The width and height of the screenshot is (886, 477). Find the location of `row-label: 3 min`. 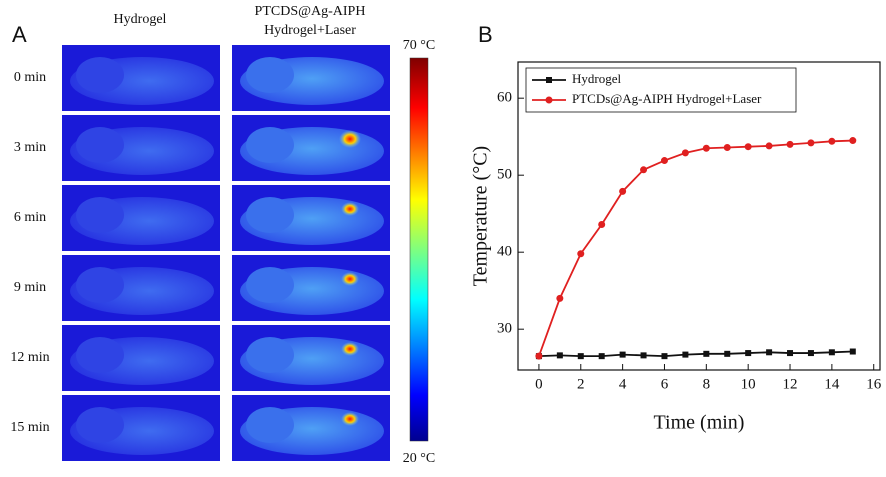

row-label: 3 min is located at coordinates (30, 147).